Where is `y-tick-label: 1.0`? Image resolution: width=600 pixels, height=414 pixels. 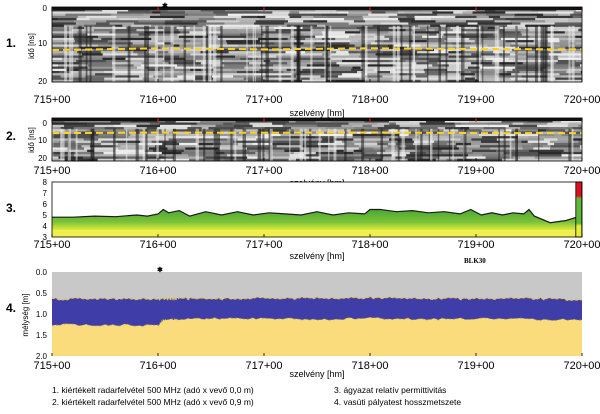 y-tick-label: 1.0 is located at coordinates (42, 314).